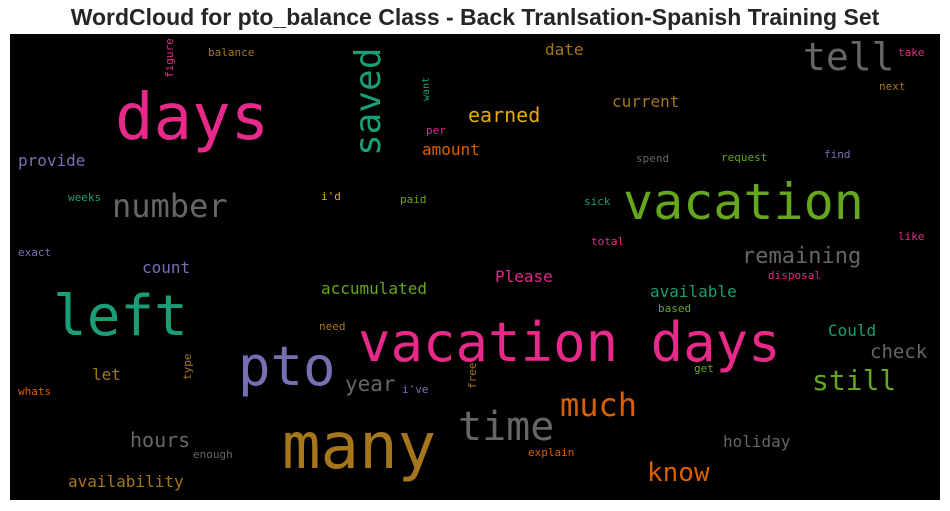 The height and width of the screenshot is (511, 950). I want to click on word-still: still, so click(854, 380).